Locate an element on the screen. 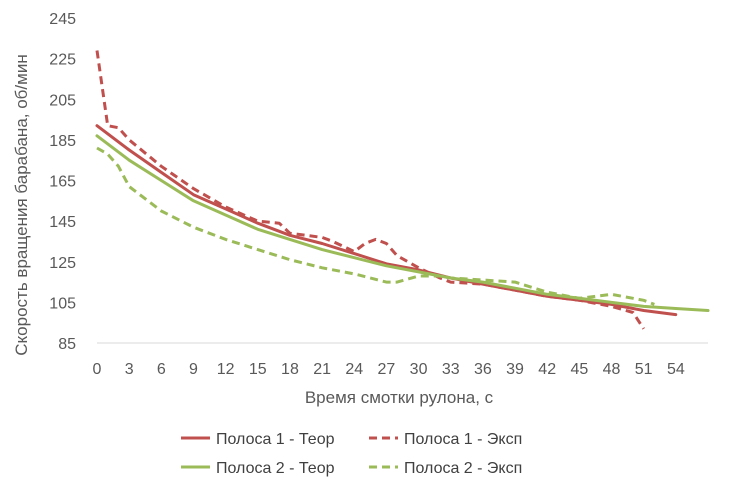 Image resolution: width=730 pixels, height=486 pixels. x-tick-label: 3 is located at coordinates (129, 369).